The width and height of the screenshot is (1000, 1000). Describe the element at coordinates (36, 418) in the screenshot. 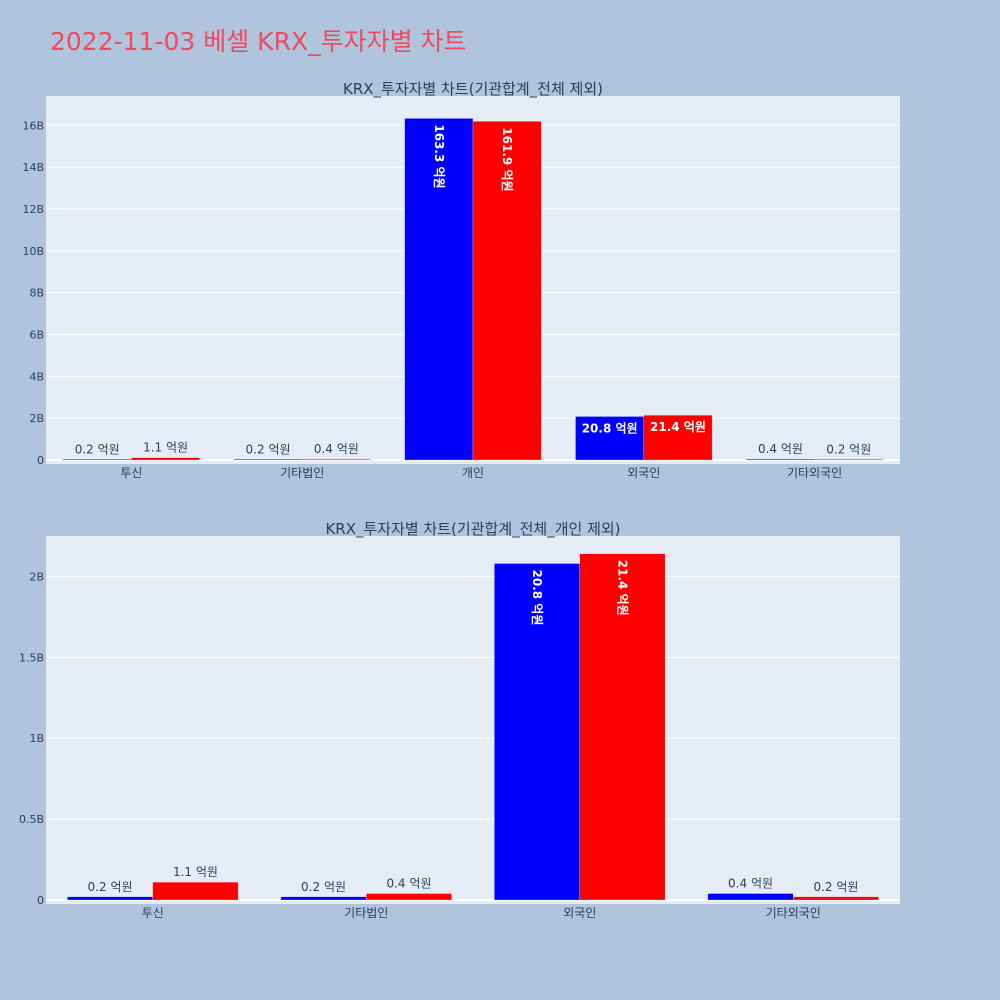

I see `chart-1-y-tick-label: 2B` at that location.